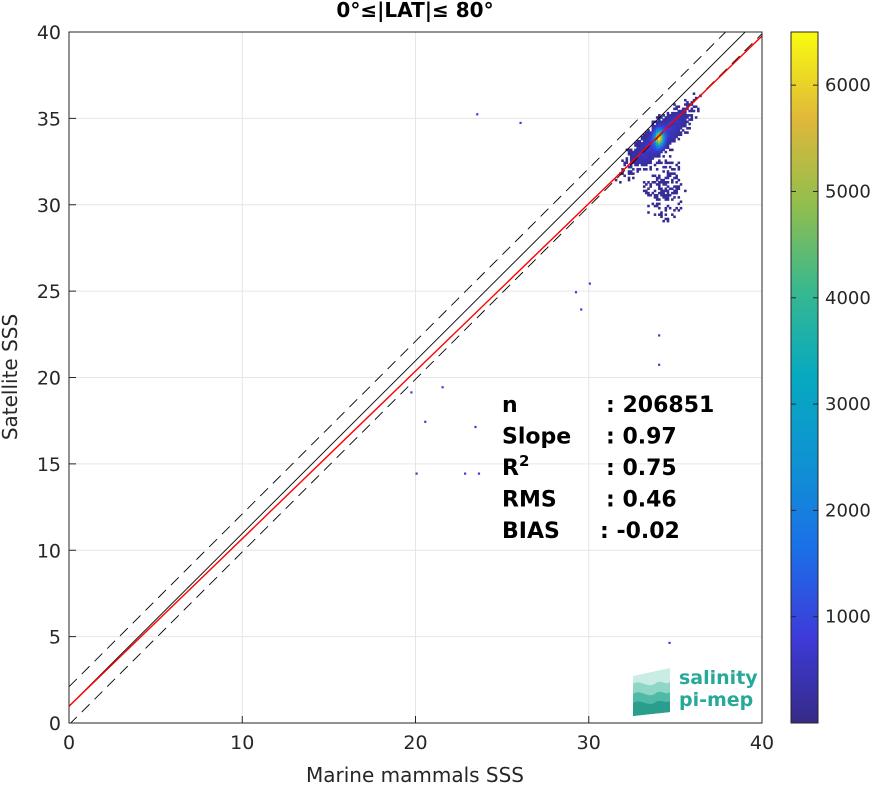 The width and height of the screenshot is (879, 786). What do you see at coordinates (848, 298) in the screenshot?
I see `colorbar-tick-label: 4000` at bounding box center [848, 298].